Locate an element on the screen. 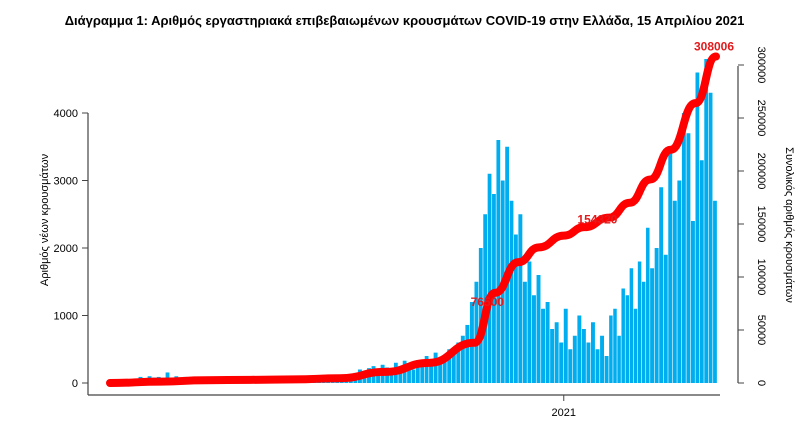 This screenshot has width=809, height=424. cumulative-label: 76500 is located at coordinates (488, 302).